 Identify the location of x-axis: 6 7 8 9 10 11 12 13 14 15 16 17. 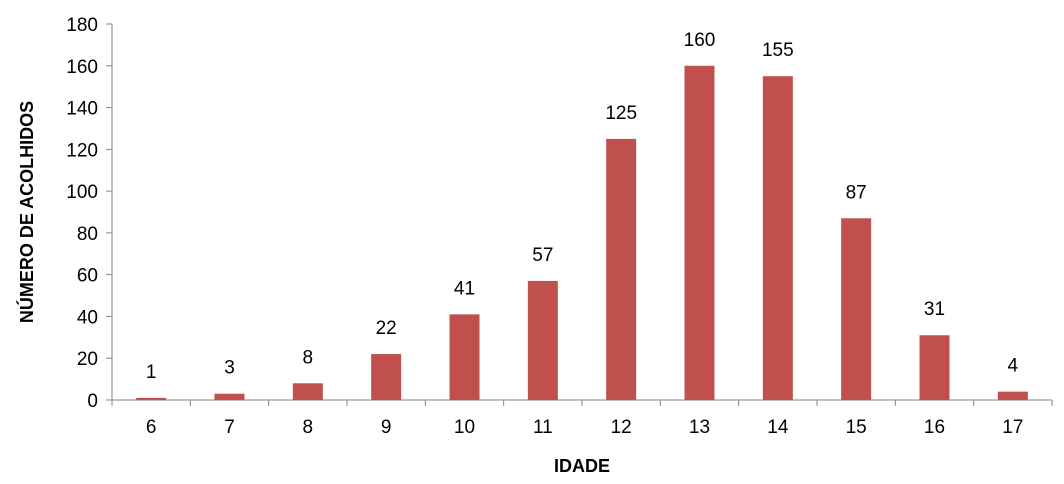
(582, 418).